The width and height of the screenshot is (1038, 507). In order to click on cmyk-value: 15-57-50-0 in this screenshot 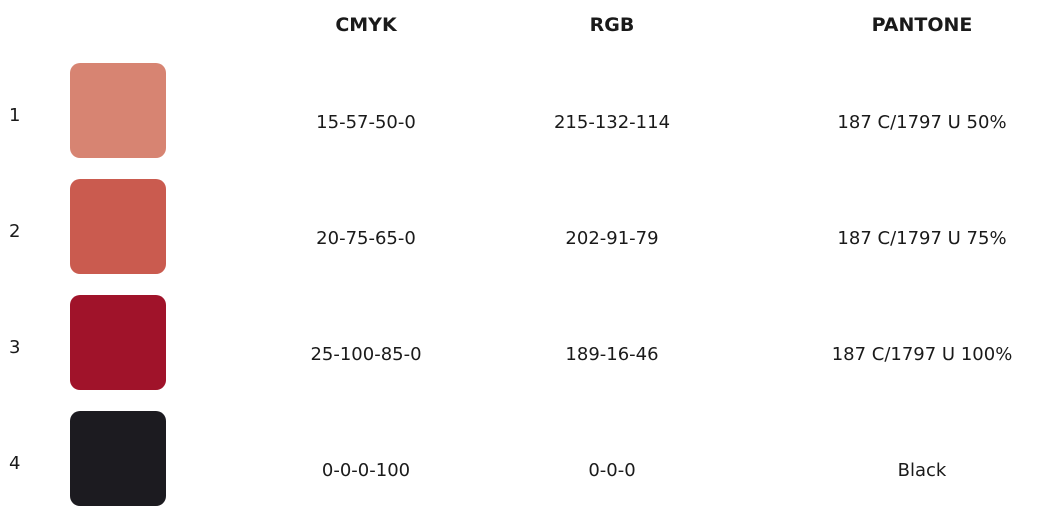, I will do `click(366, 122)`.